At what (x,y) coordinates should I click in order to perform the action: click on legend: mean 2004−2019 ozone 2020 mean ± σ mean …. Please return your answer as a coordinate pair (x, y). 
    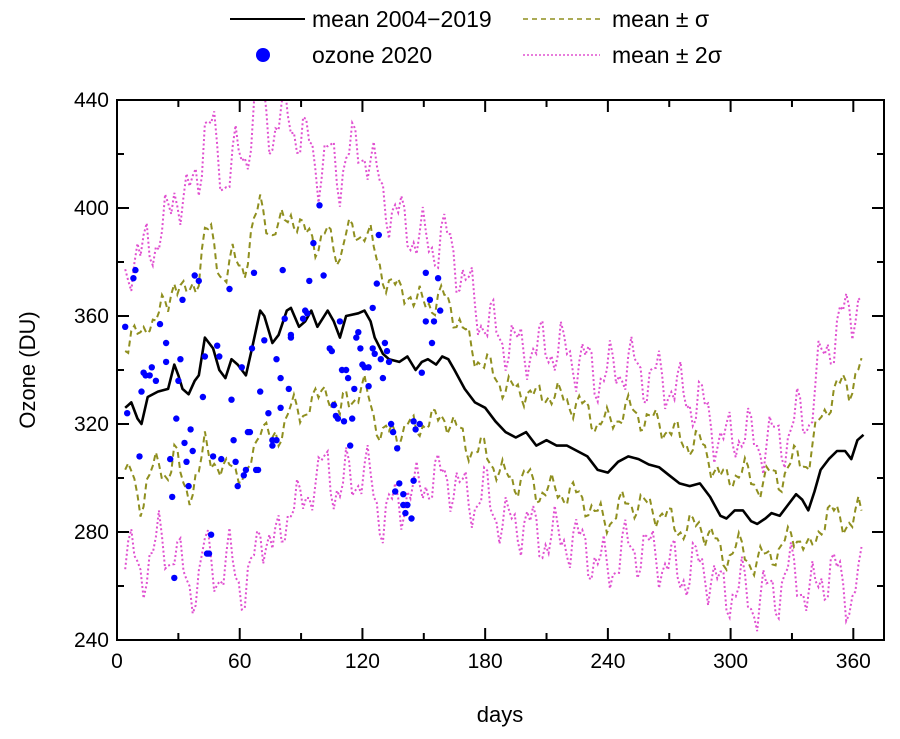
    Looking at the image, I should click on (476, 37).